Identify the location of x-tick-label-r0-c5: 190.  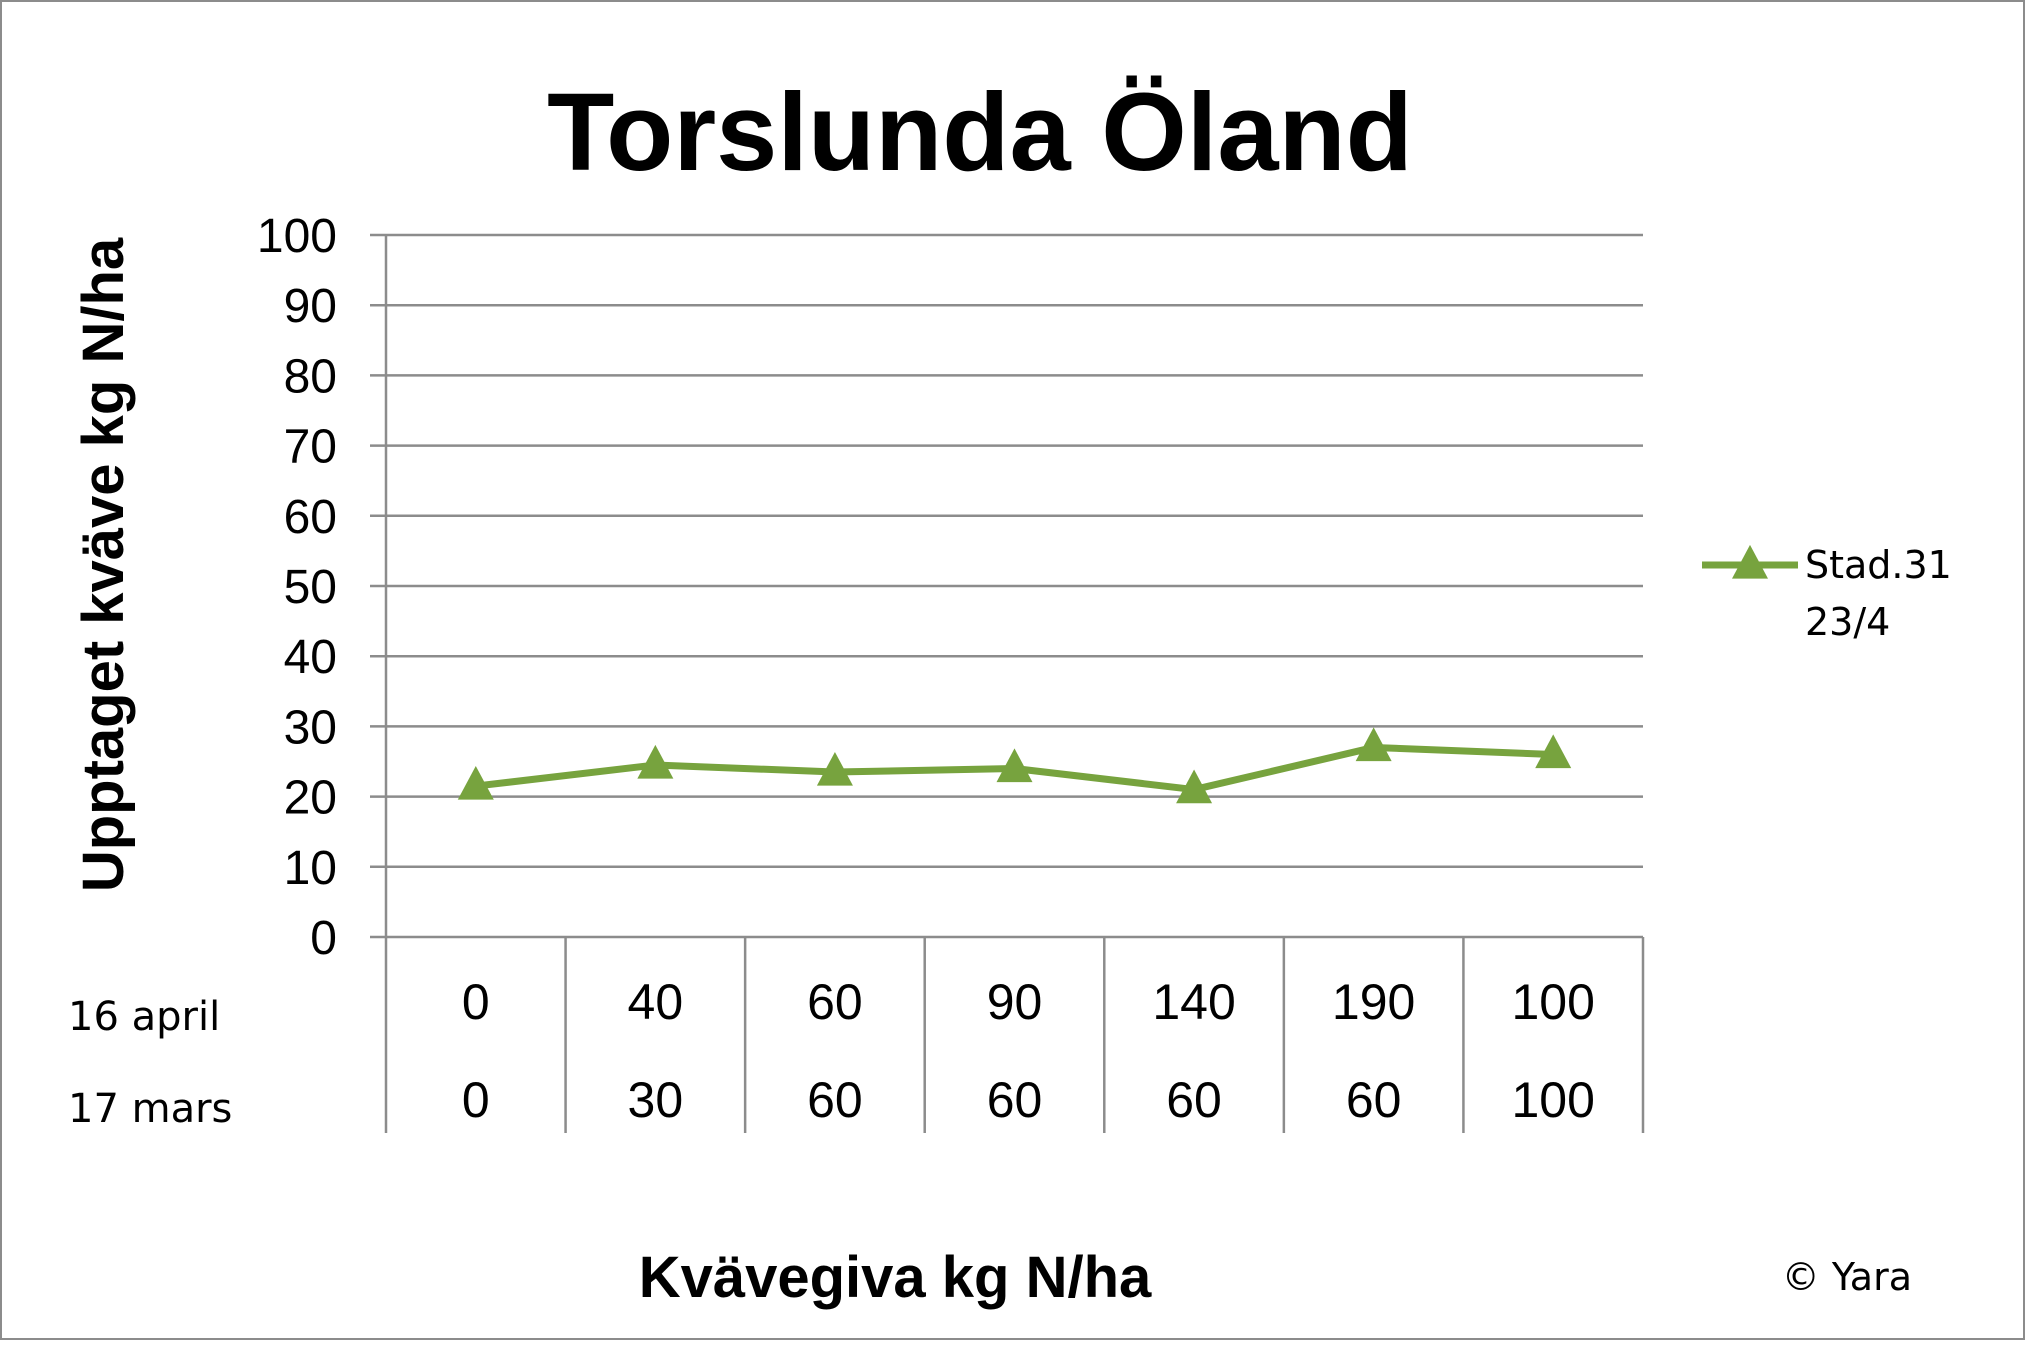
(1373, 1002).